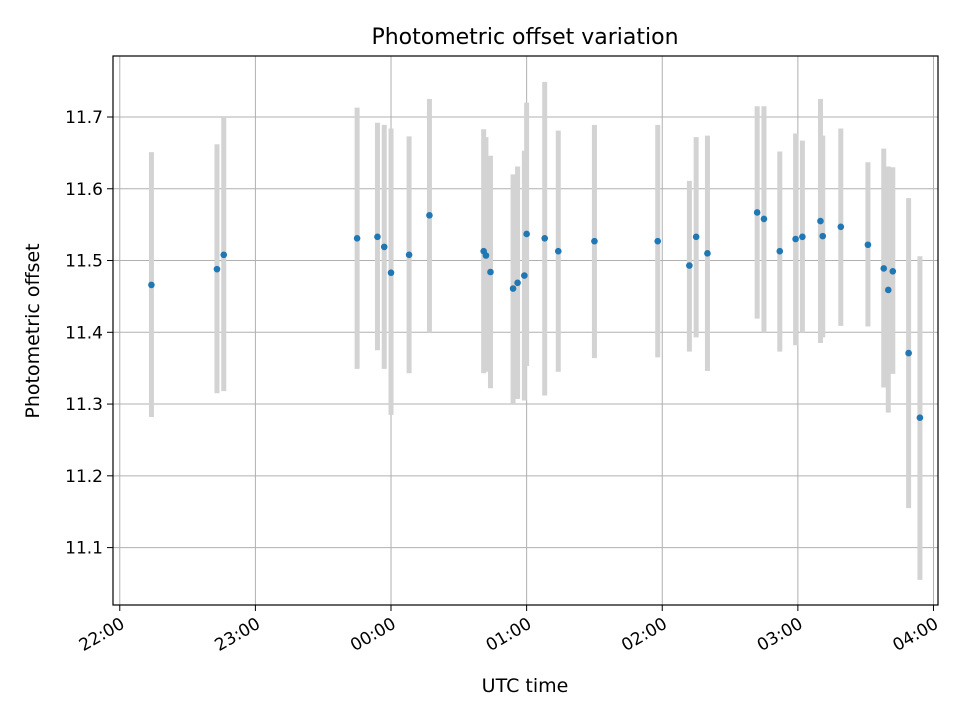 The image size is (960, 720). I want to click on chart-title: Photometric offset variation, so click(524, 37).